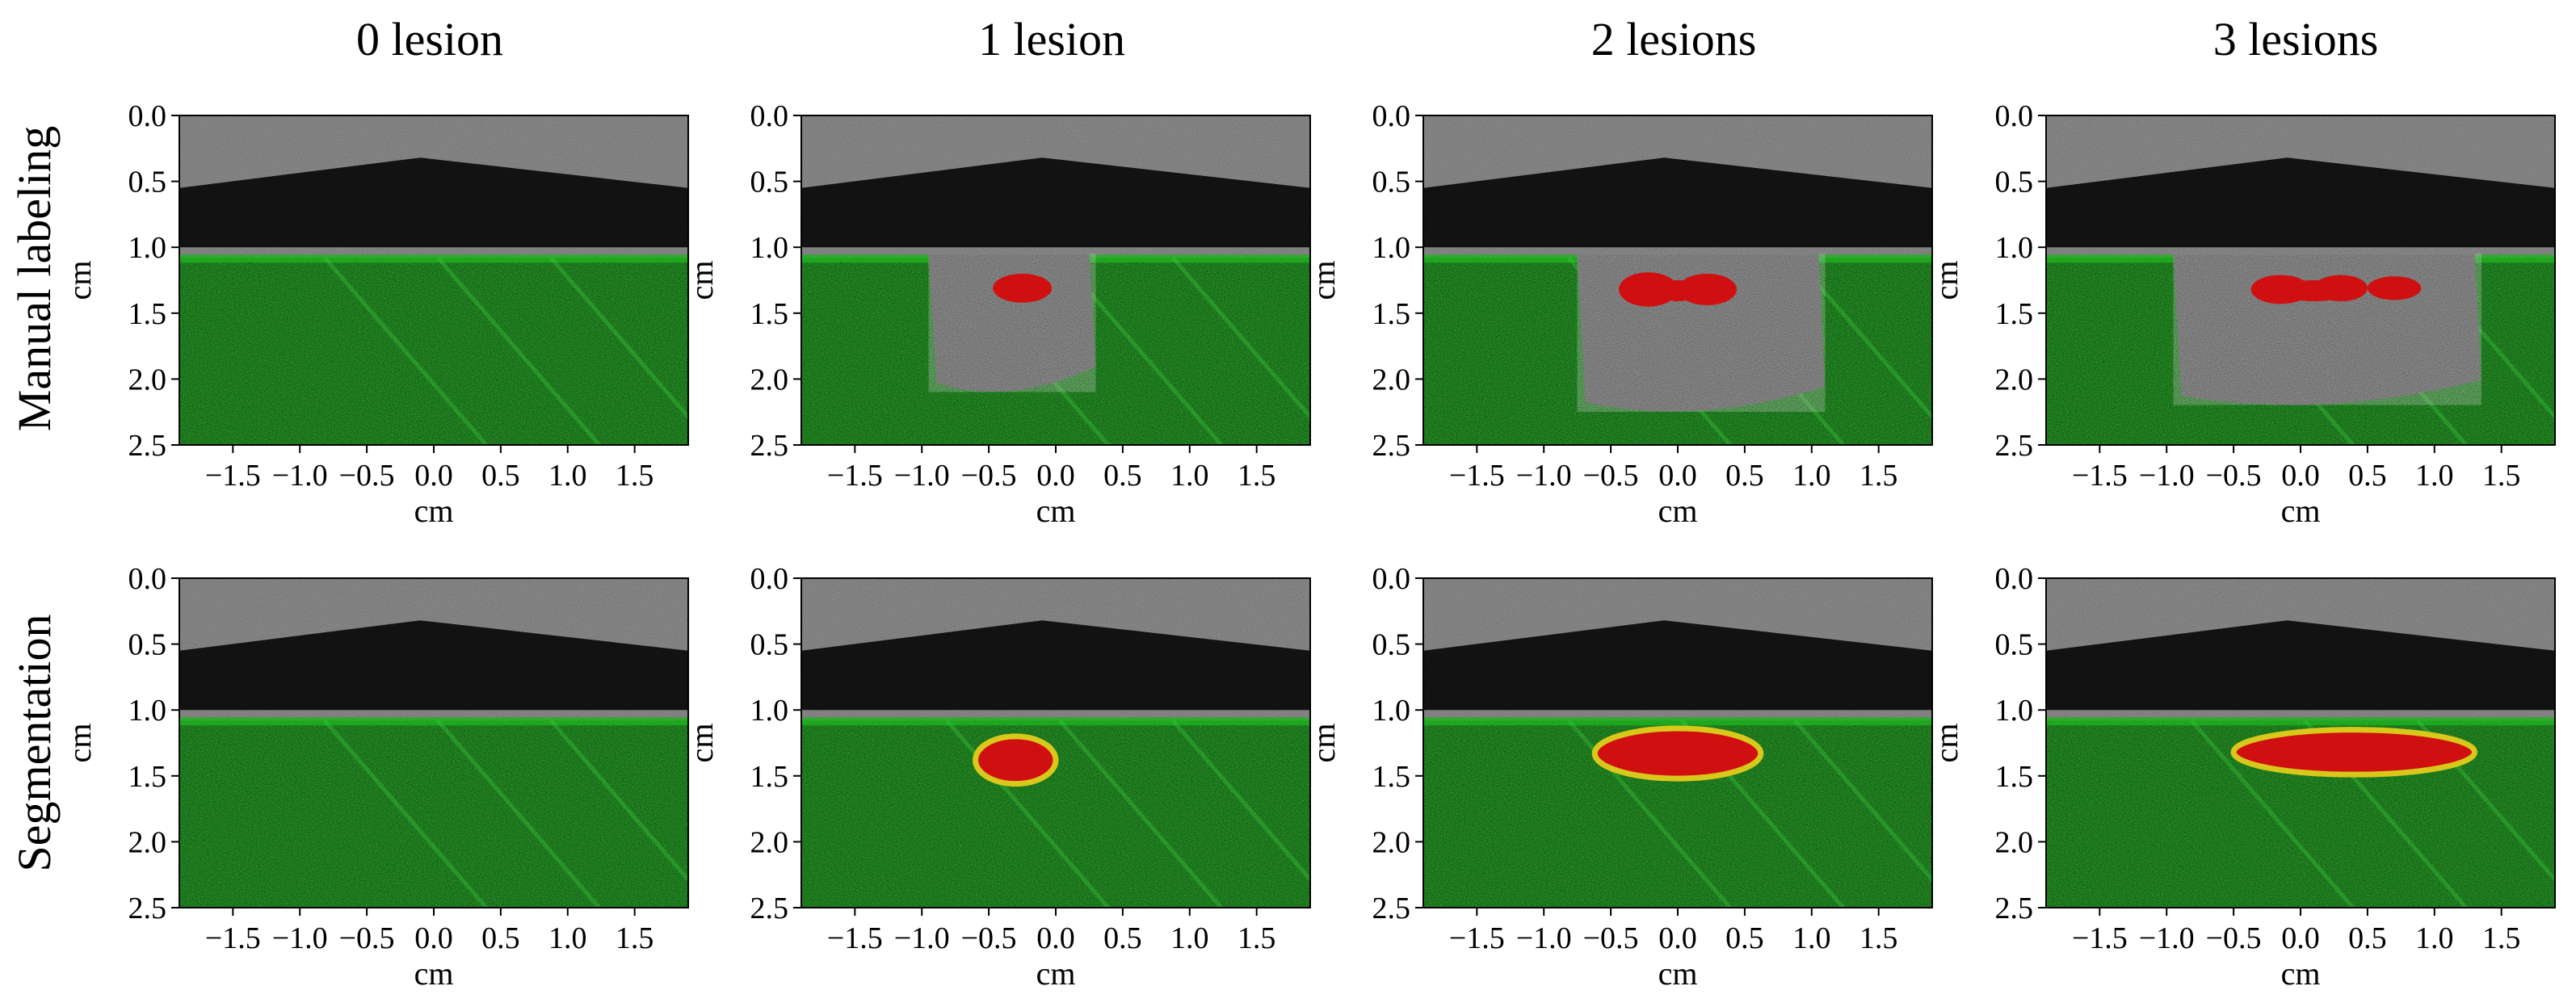 This screenshot has height=1007, width=2576. I want to click on row-label-1: Segmentation, so click(34, 744).